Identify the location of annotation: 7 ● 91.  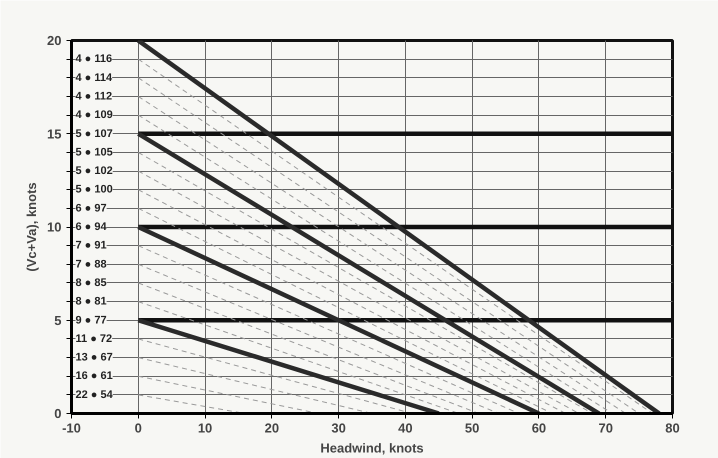
(91, 246).